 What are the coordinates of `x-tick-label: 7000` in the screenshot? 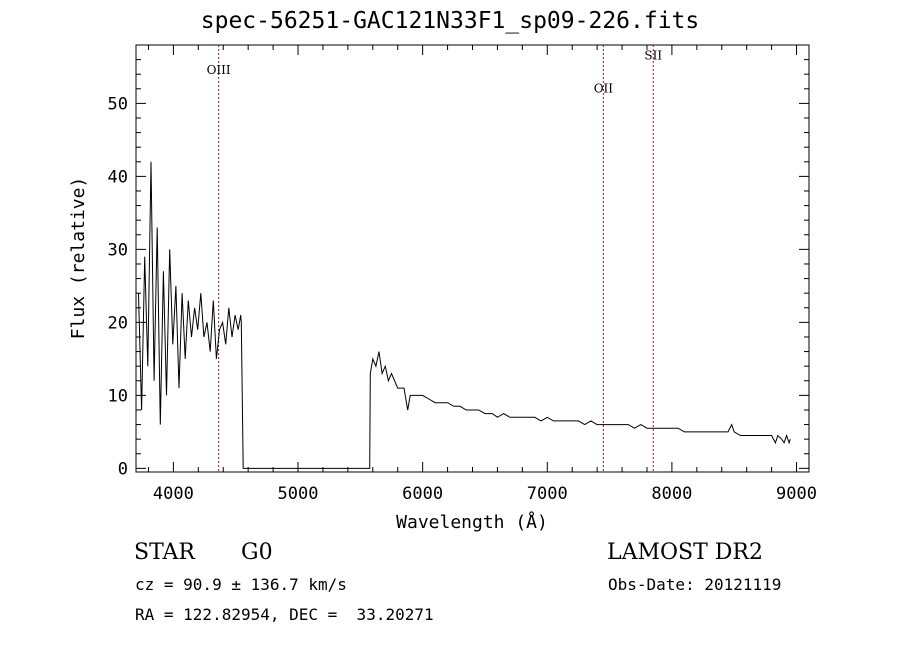 It's located at (547, 494).